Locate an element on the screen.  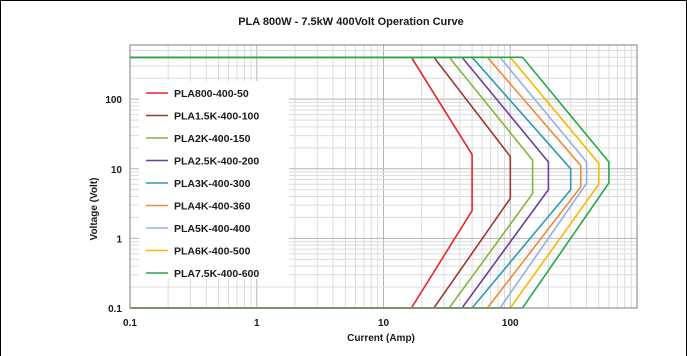
x-tick-label: 1 is located at coordinates (257, 323).